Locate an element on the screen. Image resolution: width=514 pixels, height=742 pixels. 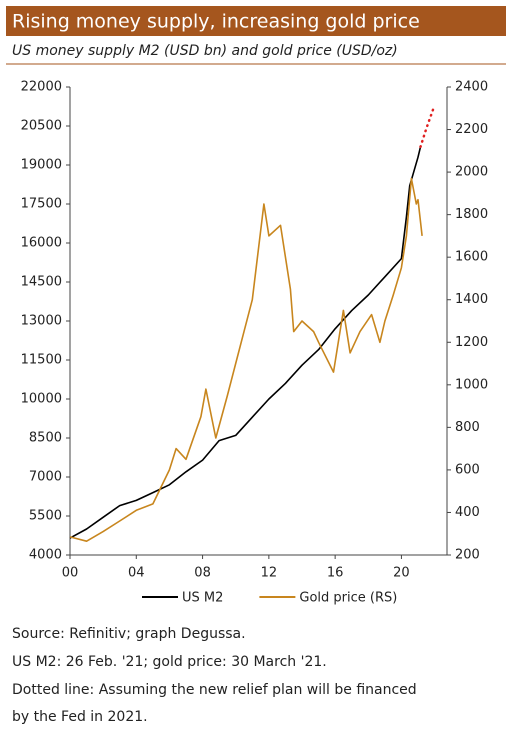
legend-label: Gold price (RS) is located at coordinates (348, 598).